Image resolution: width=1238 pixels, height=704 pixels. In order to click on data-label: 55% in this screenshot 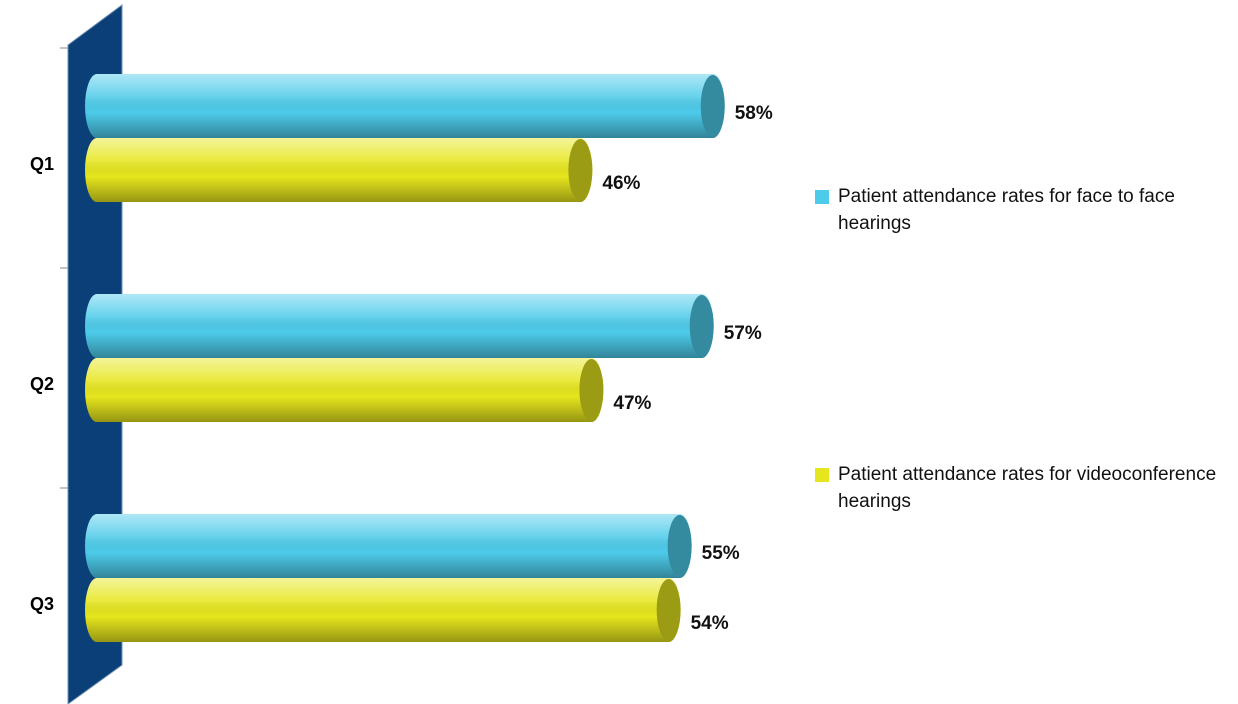, I will do `click(721, 553)`.